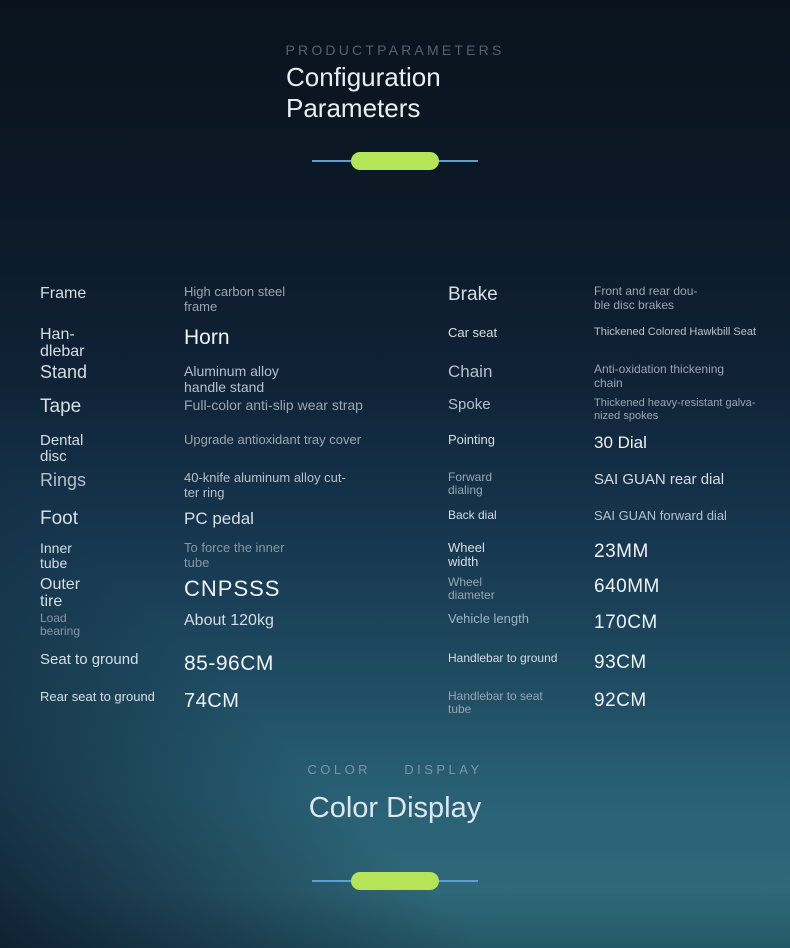 Image resolution: width=790 pixels, height=948 pixels. Describe the element at coordinates (621, 551) in the screenshot. I see `spec-value: 23MM` at that location.